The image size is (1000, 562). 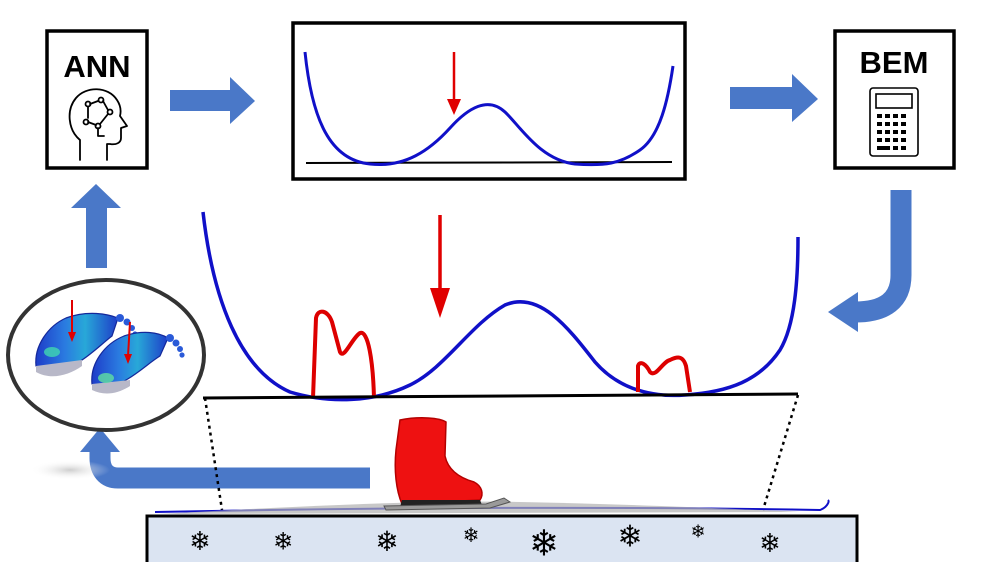 I want to click on projection-lines, so click(x=501, y=452).